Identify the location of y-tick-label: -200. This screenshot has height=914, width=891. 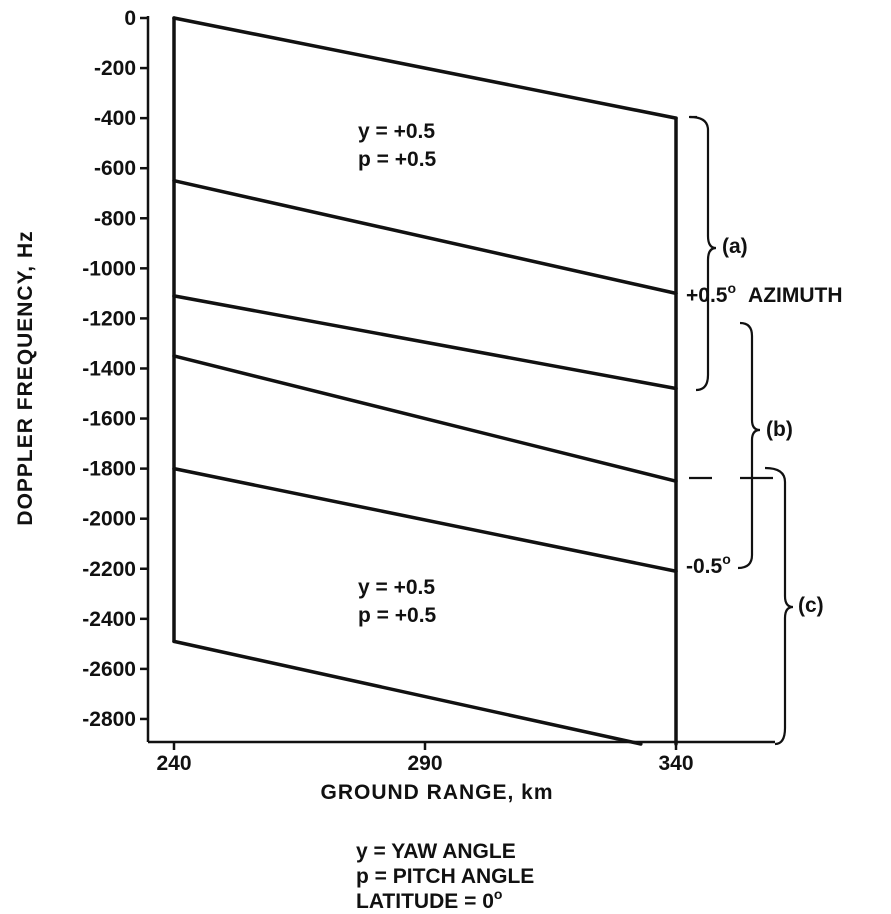
(115, 68).